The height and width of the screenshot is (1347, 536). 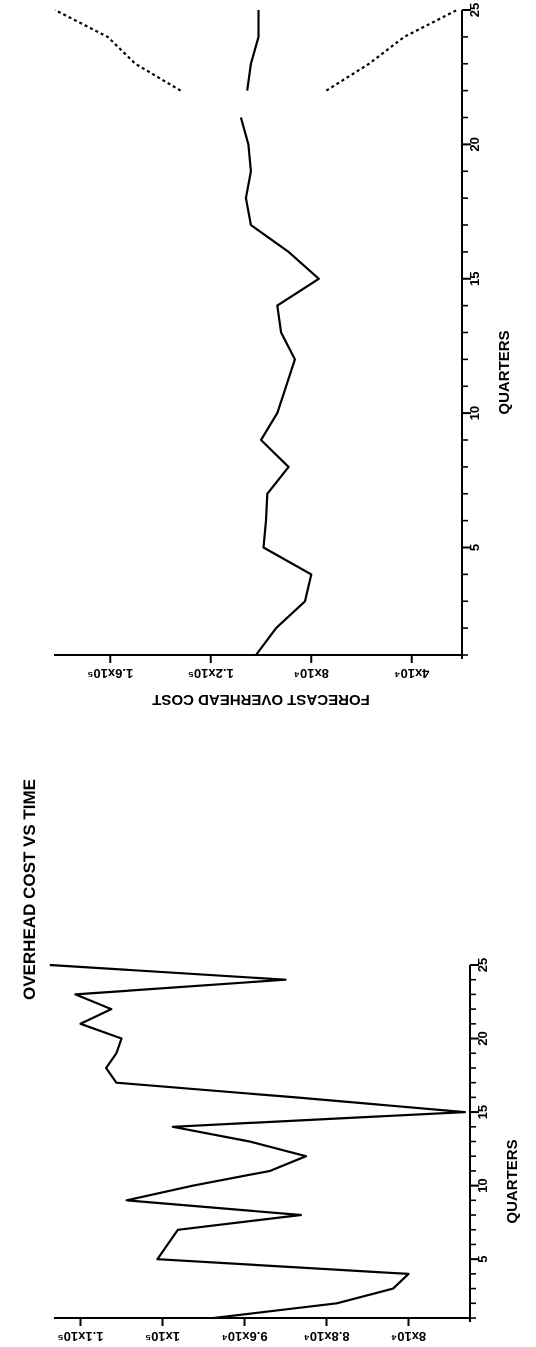 I want to click on y-axis-title: FORECAST OVERHEAD COST, so click(x=261, y=699).